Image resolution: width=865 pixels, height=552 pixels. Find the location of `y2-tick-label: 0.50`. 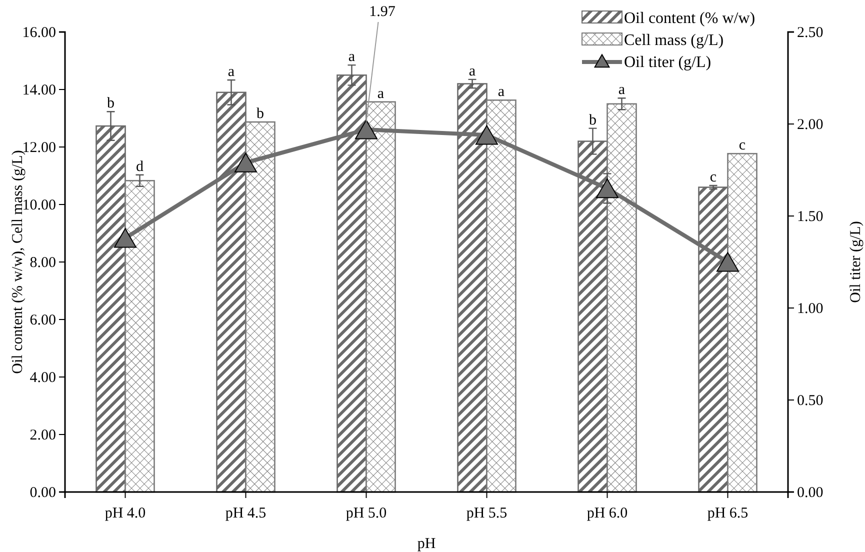

y2-tick-label: 0.50 is located at coordinates (810, 400).